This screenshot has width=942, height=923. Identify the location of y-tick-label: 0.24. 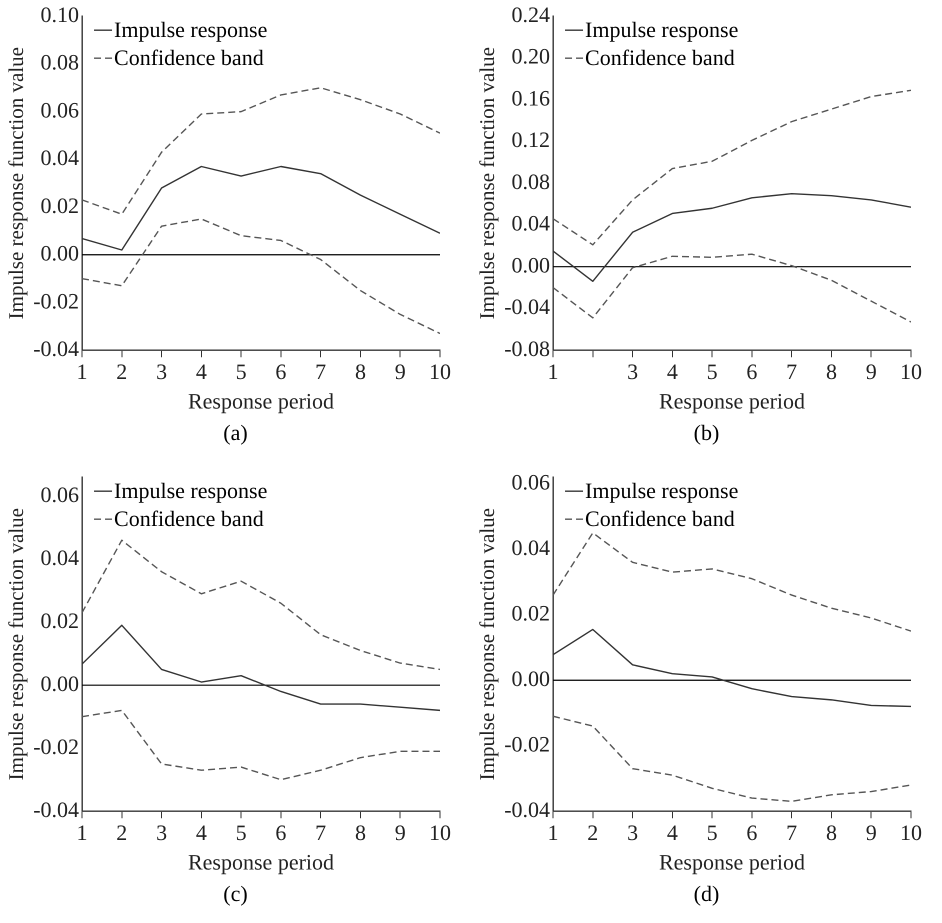
(531, 14).